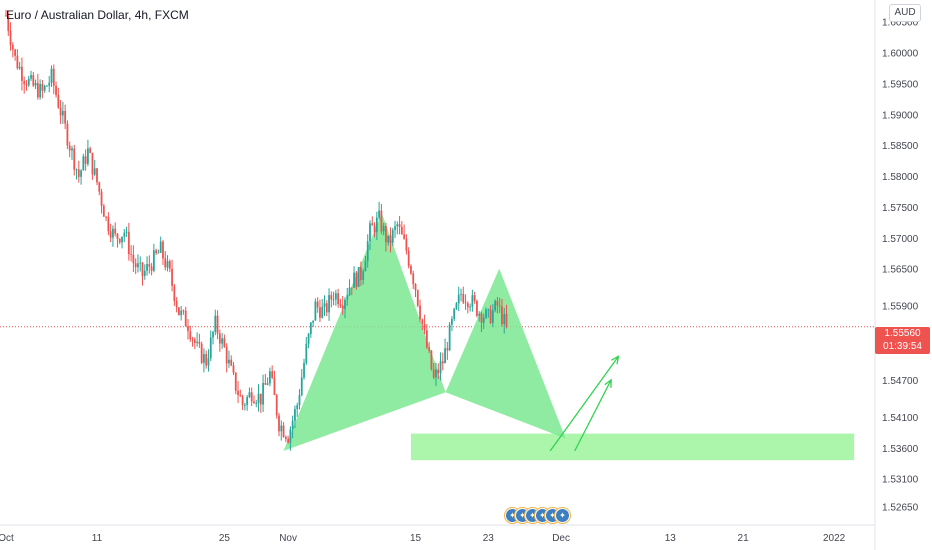 The height and width of the screenshot is (550, 932). What do you see at coordinates (7, 538) in the screenshot?
I see `x-tick-label: Oct` at bounding box center [7, 538].